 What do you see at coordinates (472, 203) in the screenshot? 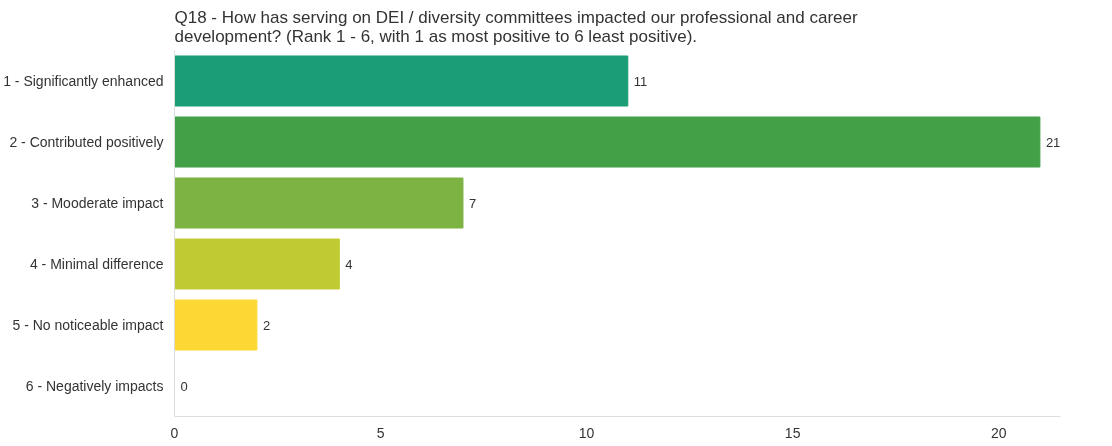
I see `data-label: 7` at bounding box center [472, 203].